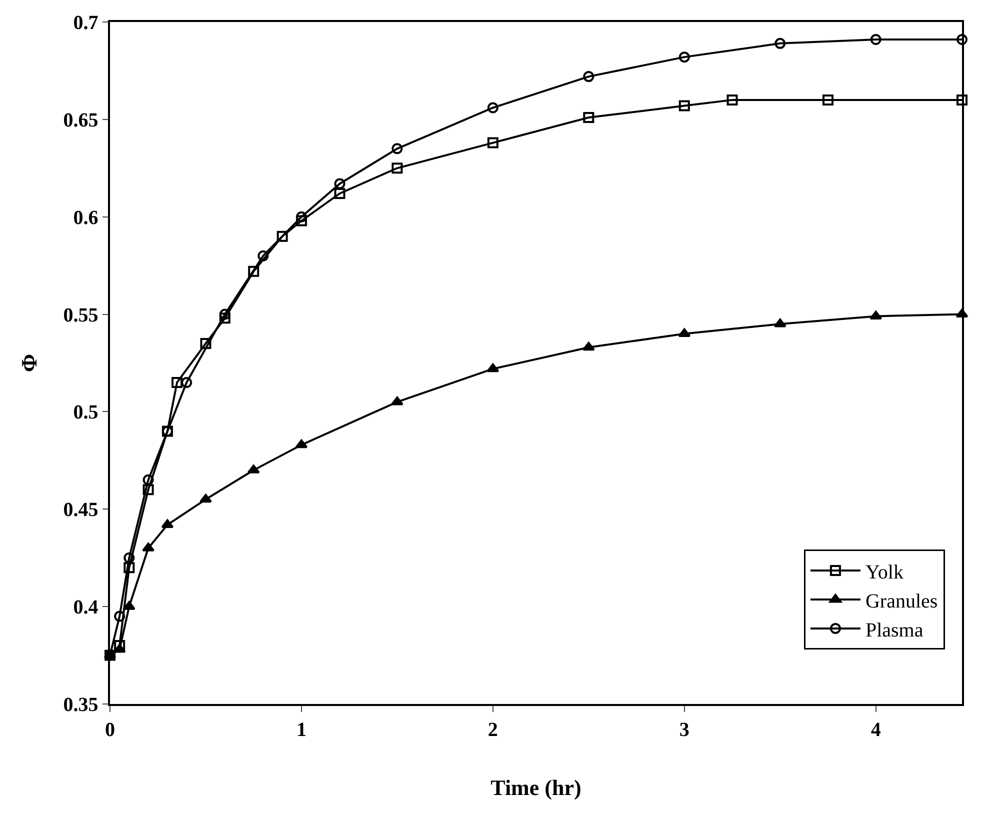  I want to click on y-tick-label: 0.65, so click(80, 120).